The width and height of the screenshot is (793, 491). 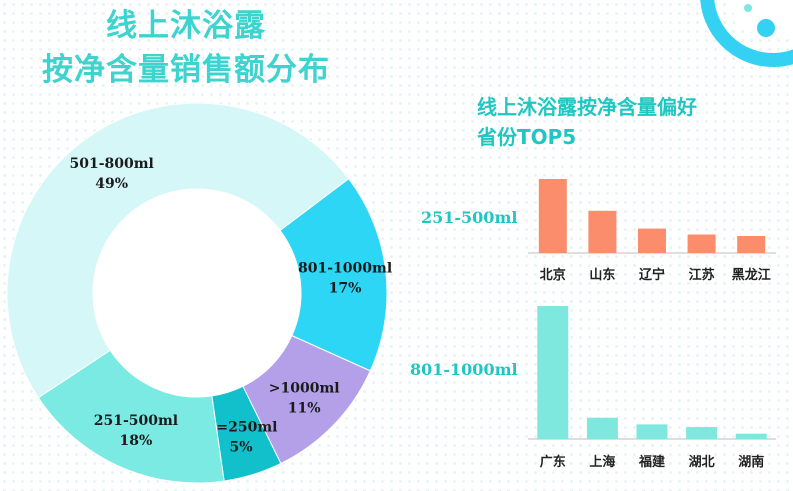 I want to click on page-title-line1: 线上沐浴露, so click(x=186, y=26).